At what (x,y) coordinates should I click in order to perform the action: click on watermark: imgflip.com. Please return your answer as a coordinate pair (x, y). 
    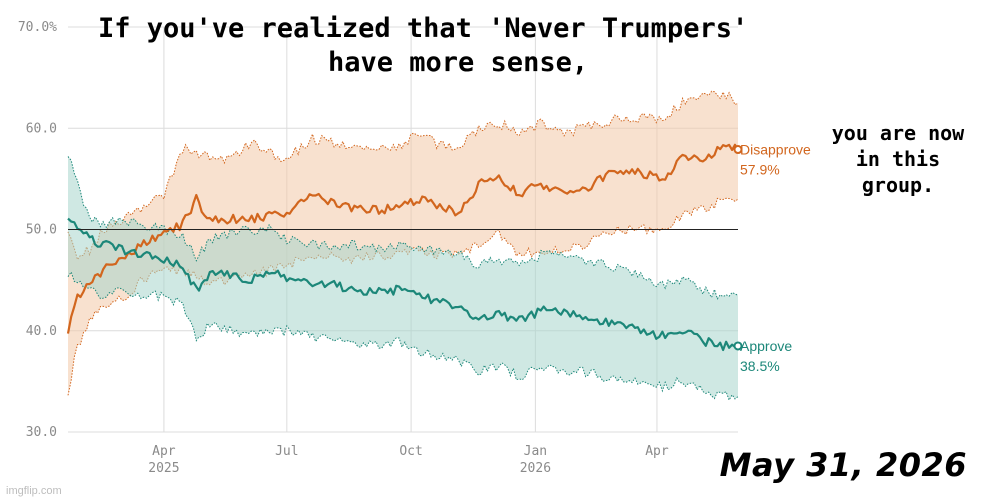
    Looking at the image, I should click on (34, 491).